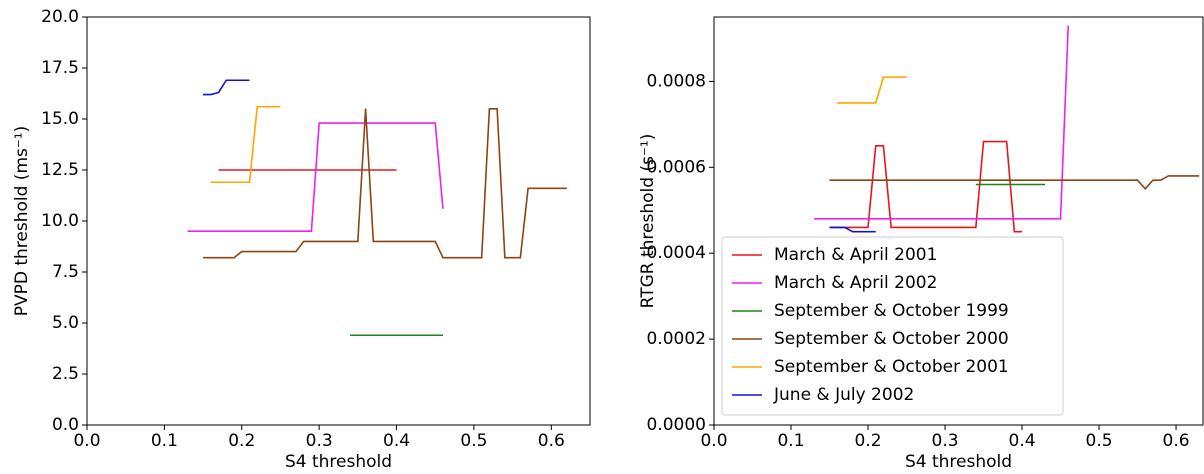 The height and width of the screenshot is (474, 1204). Describe the element at coordinates (60, 170) in the screenshot. I see `y-tick-label: 12.5` at that location.